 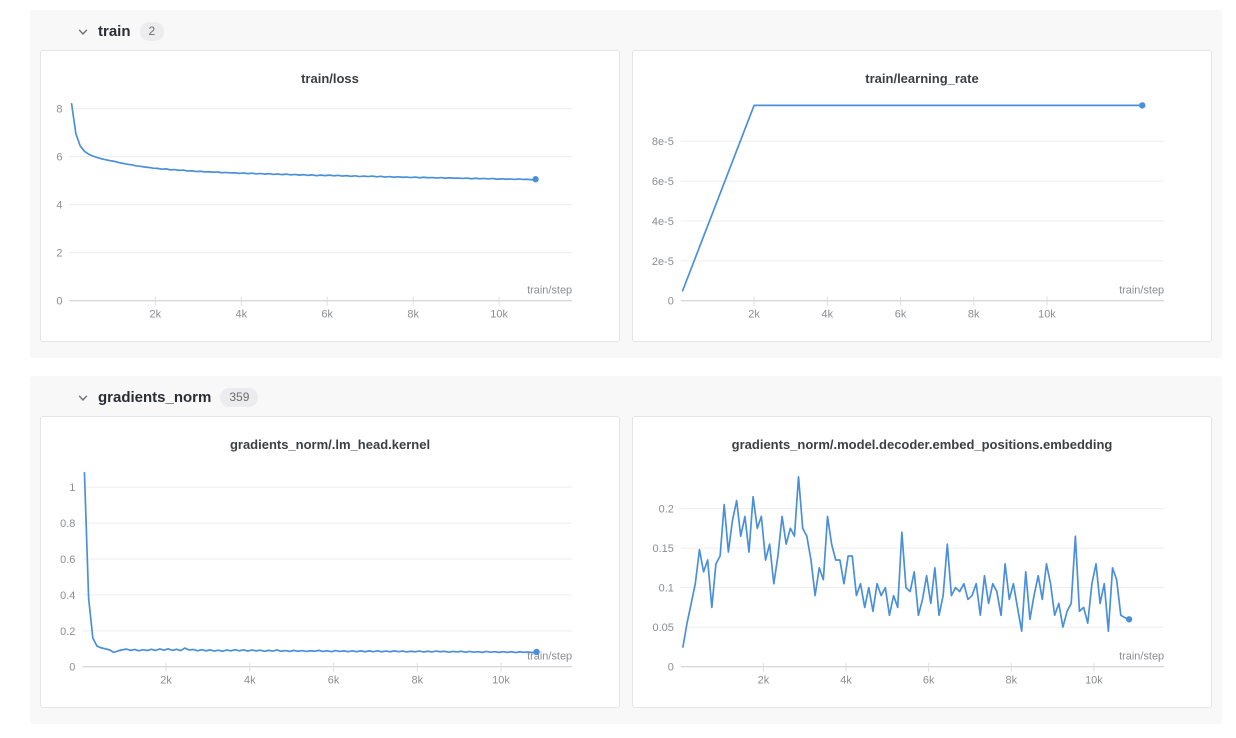 I want to click on section-header-train: train 2, so click(x=626, y=30).